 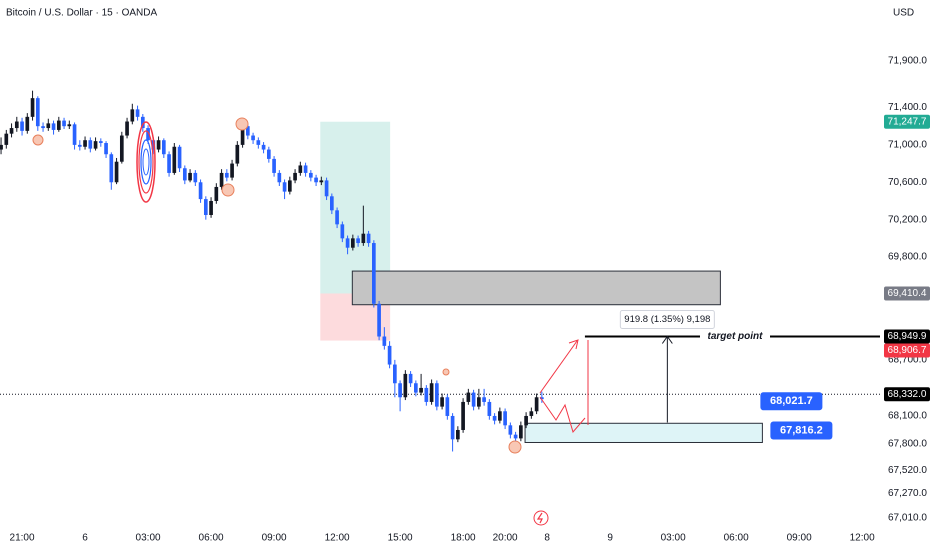 I want to click on event-icon-bolt, so click(x=539, y=518).